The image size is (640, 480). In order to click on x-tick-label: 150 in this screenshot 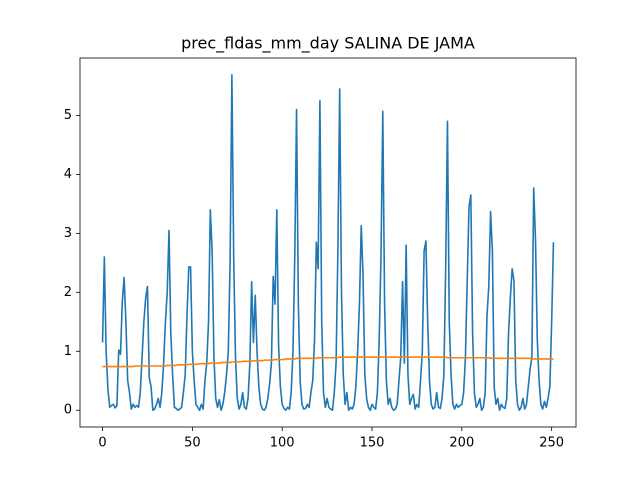, I will do `click(372, 443)`.